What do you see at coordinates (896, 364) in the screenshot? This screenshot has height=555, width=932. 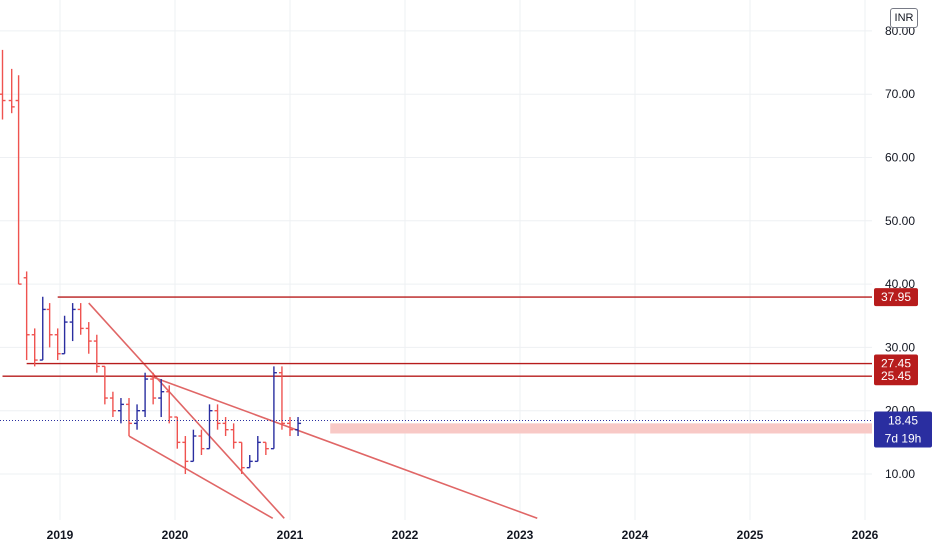 I see `level-tag-label: 27.45` at bounding box center [896, 364].